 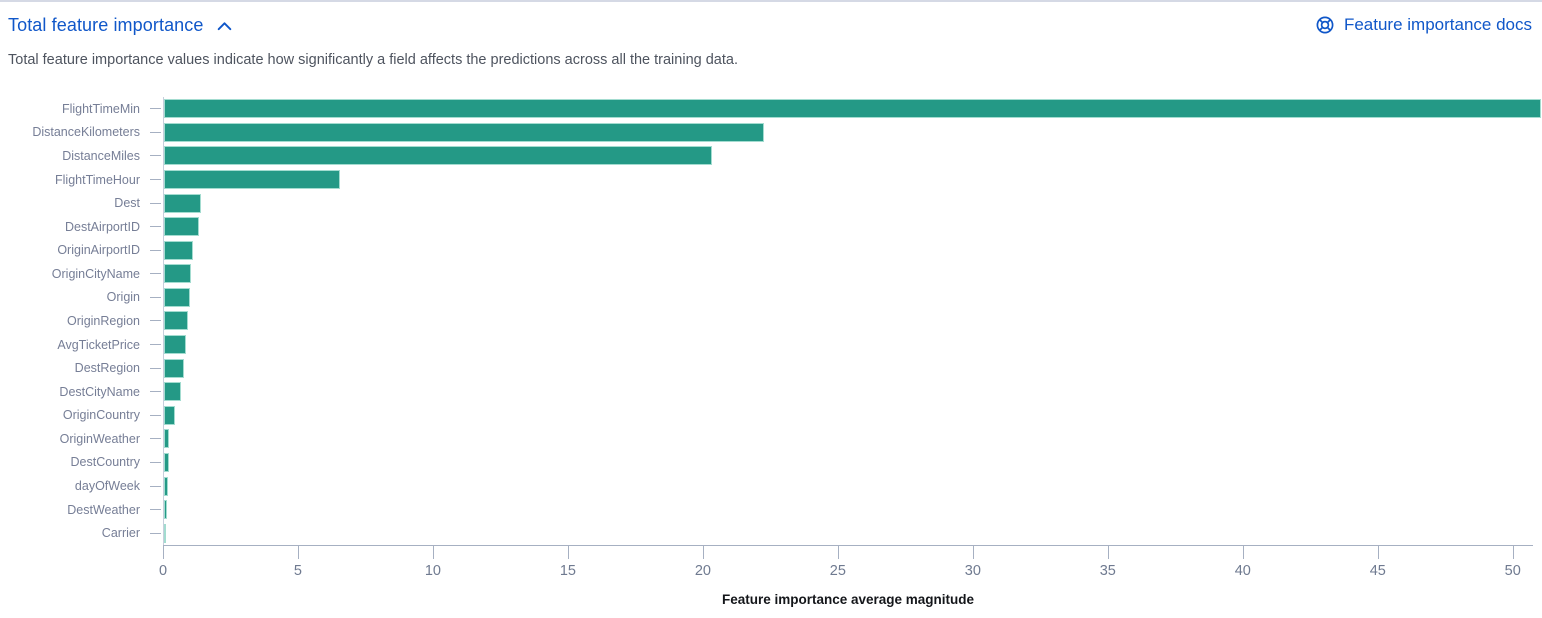 What do you see at coordinates (1107, 571) in the screenshot?
I see `x-tick-label: 35` at bounding box center [1107, 571].